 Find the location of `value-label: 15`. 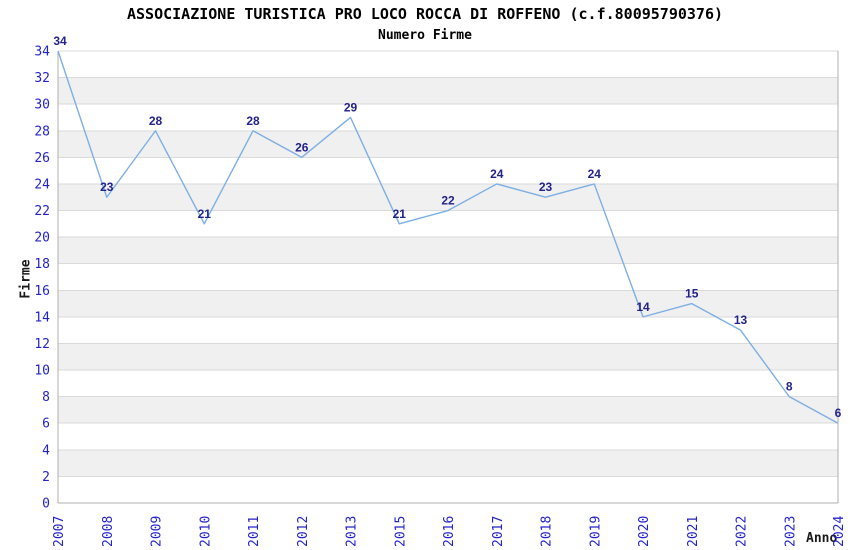

value-label: 15 is located at coordinates (692, 294).